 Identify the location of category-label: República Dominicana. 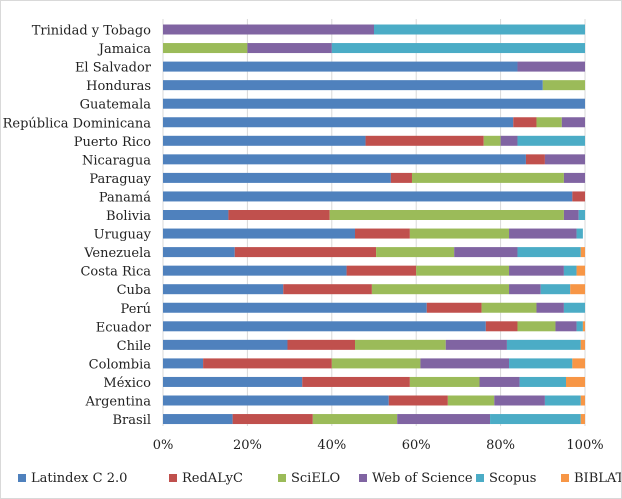
(77, 123).